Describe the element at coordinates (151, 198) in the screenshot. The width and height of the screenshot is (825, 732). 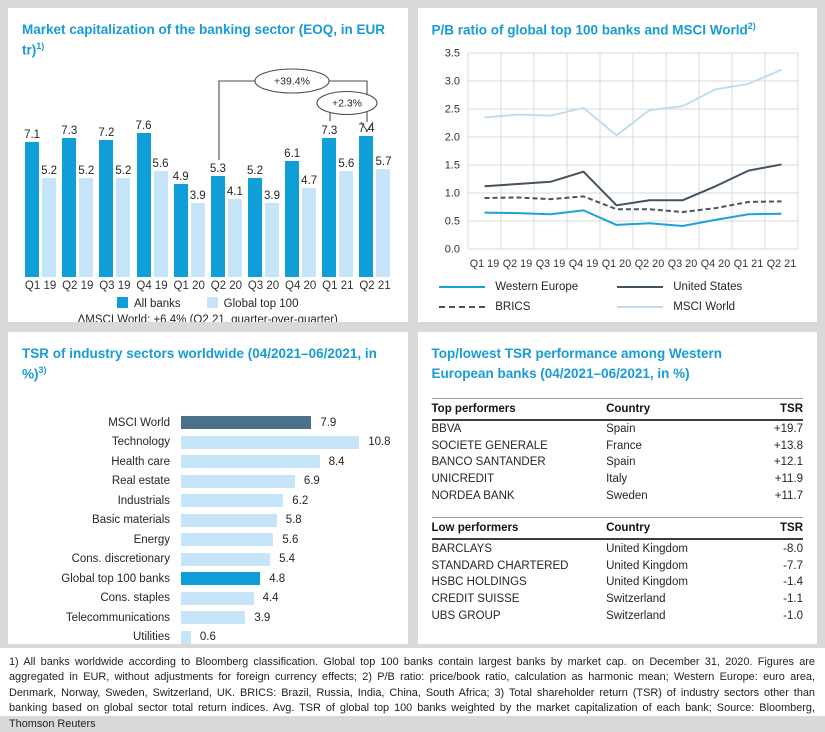
I see `bar-group: 7.6 5.6` at that location.